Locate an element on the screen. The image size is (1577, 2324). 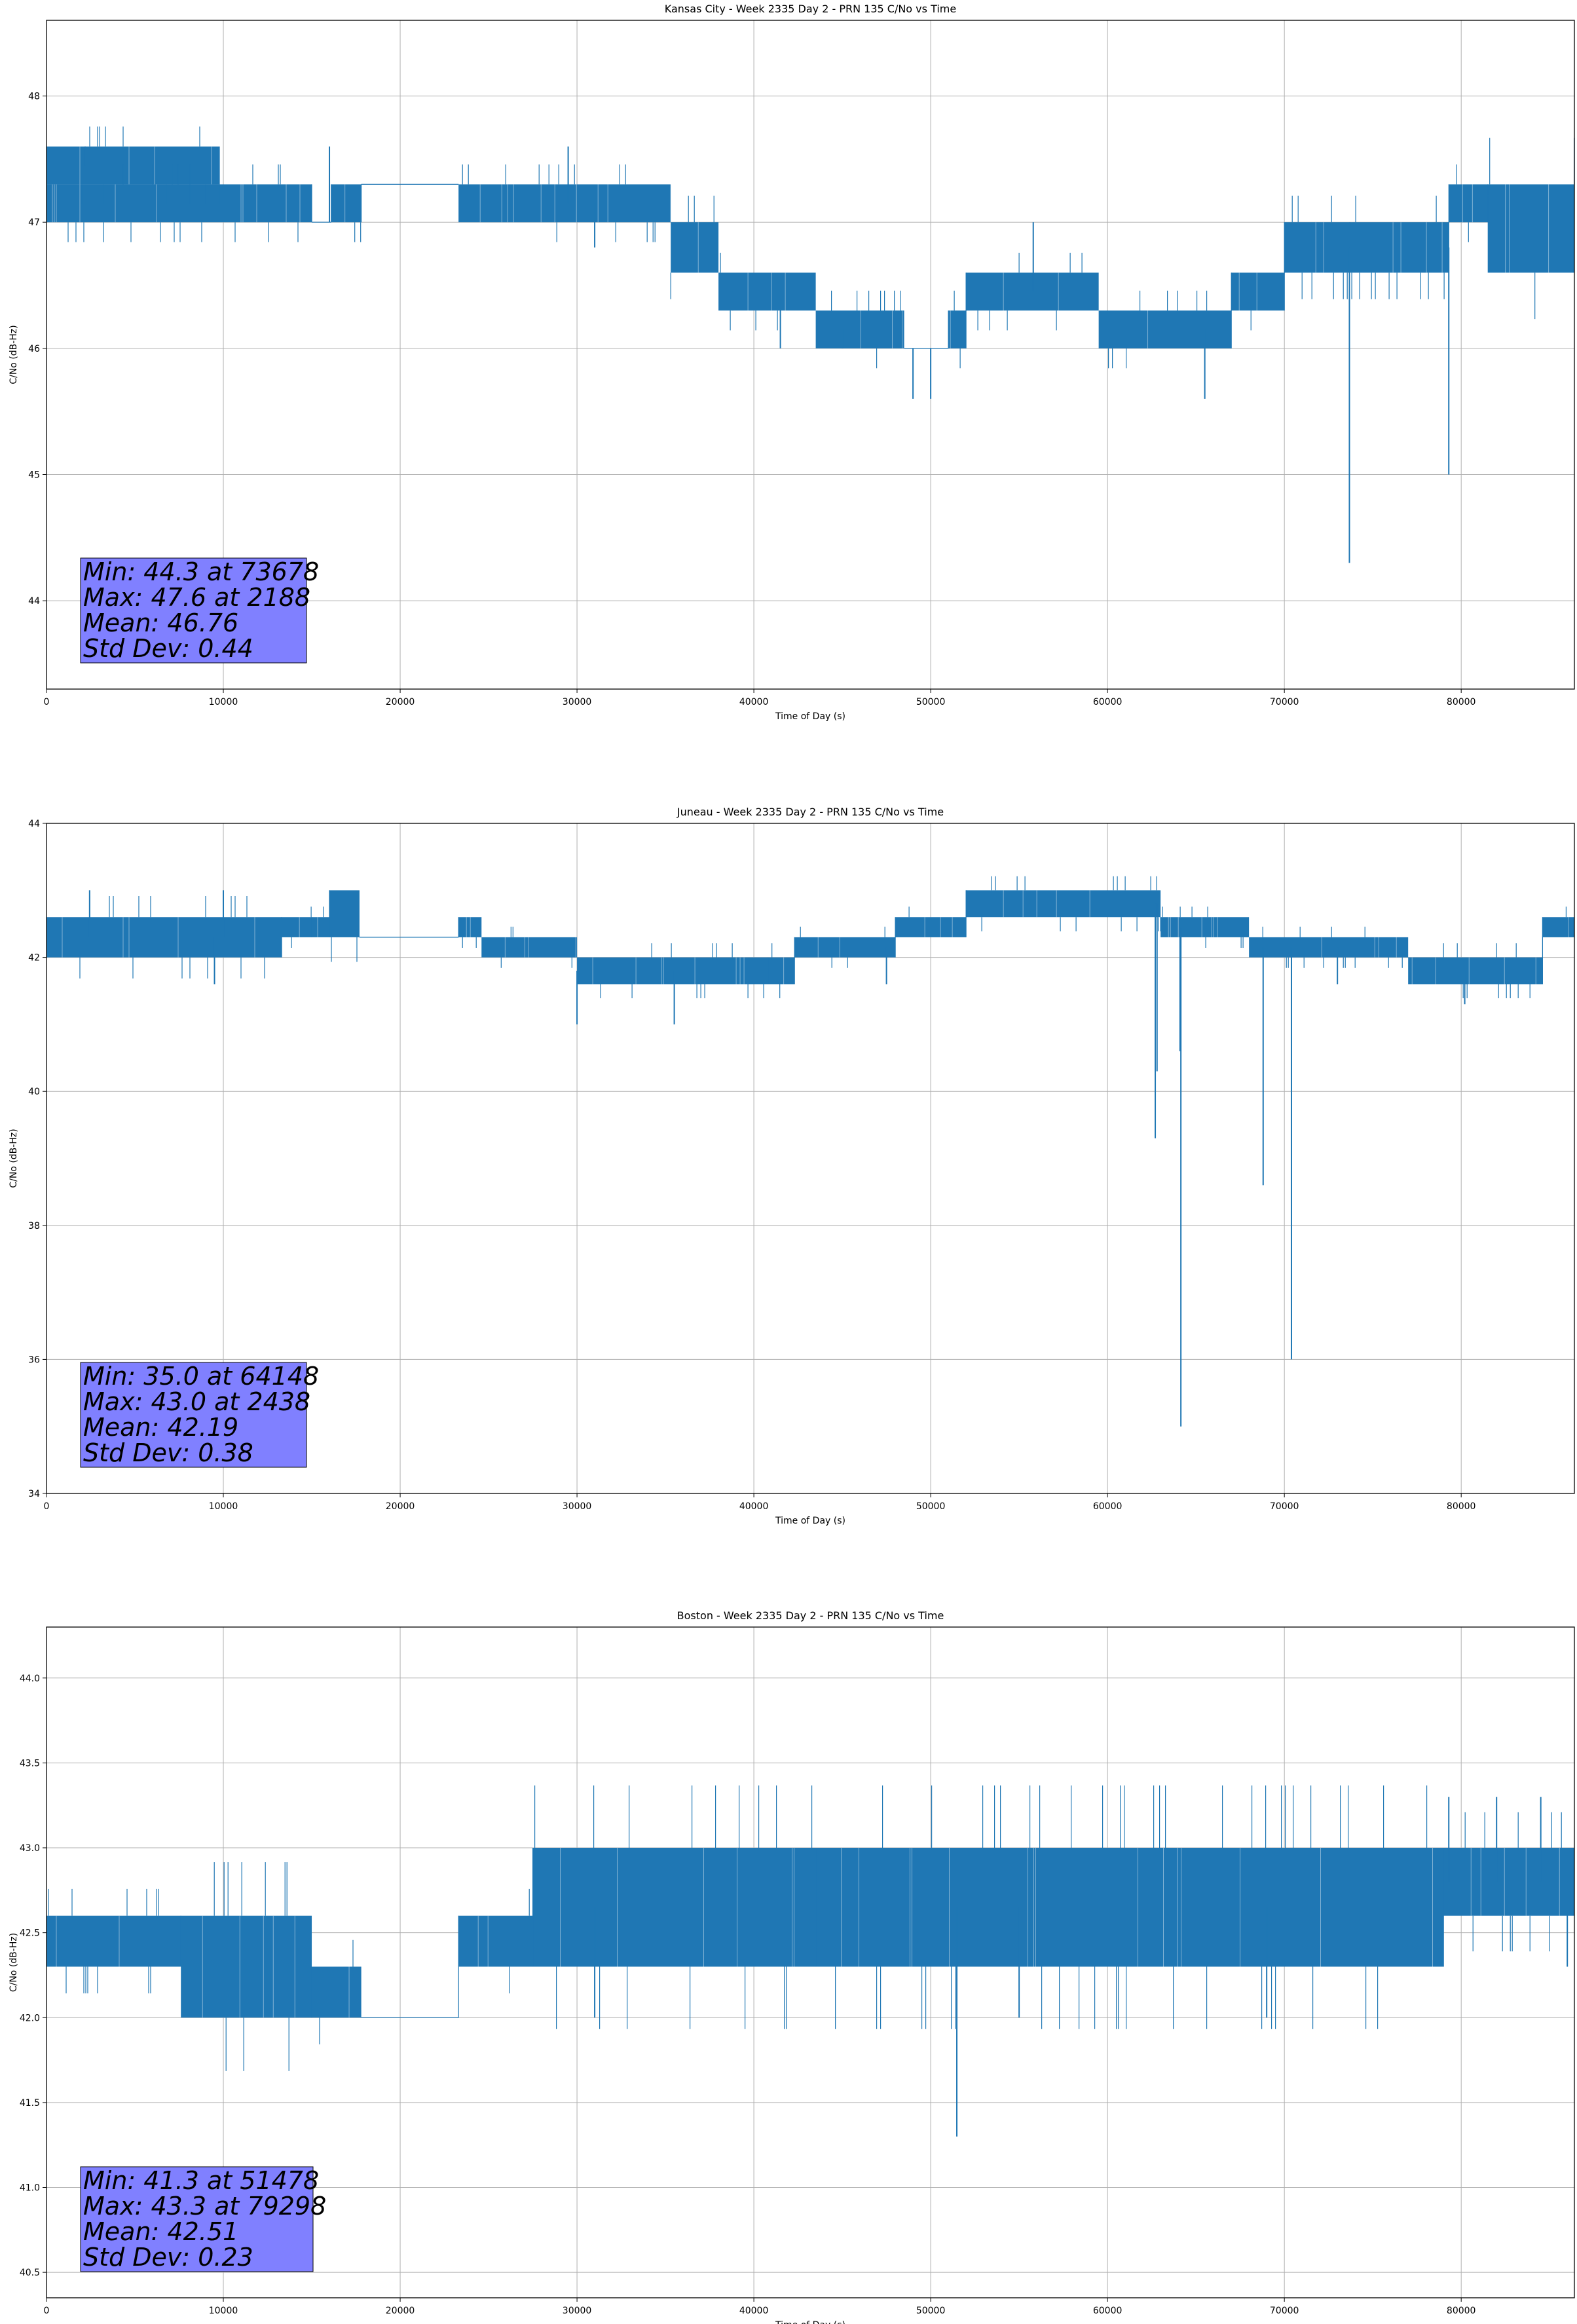
chart-2-series-texture is located at coordinates (823, 937).